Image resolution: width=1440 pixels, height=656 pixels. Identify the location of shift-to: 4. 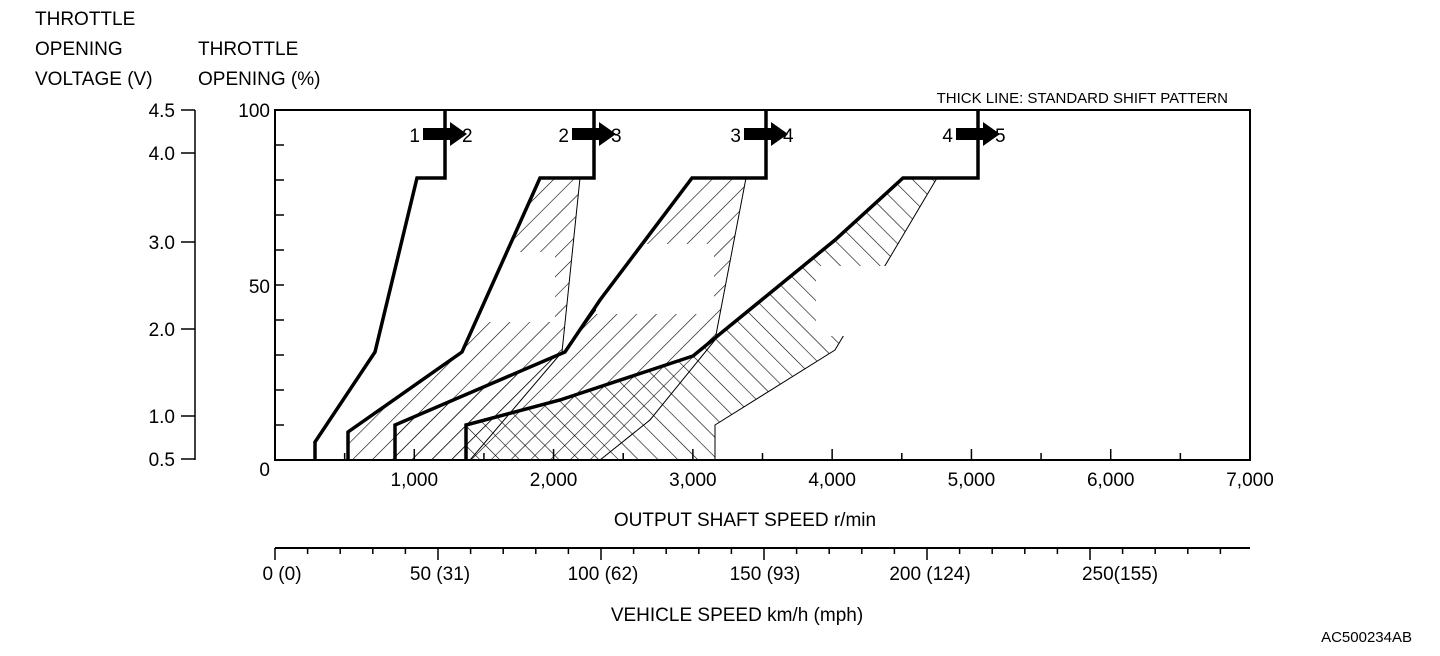
(788, 136).